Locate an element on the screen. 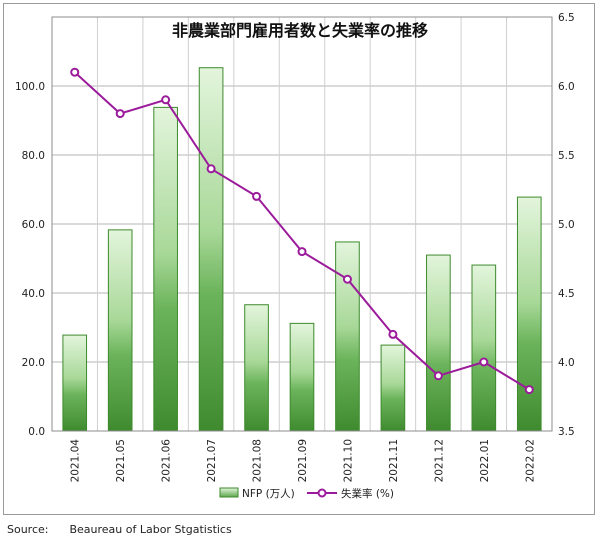 The image size is (600, 541). bar-2021.08 is located at coordinates (256, 368).